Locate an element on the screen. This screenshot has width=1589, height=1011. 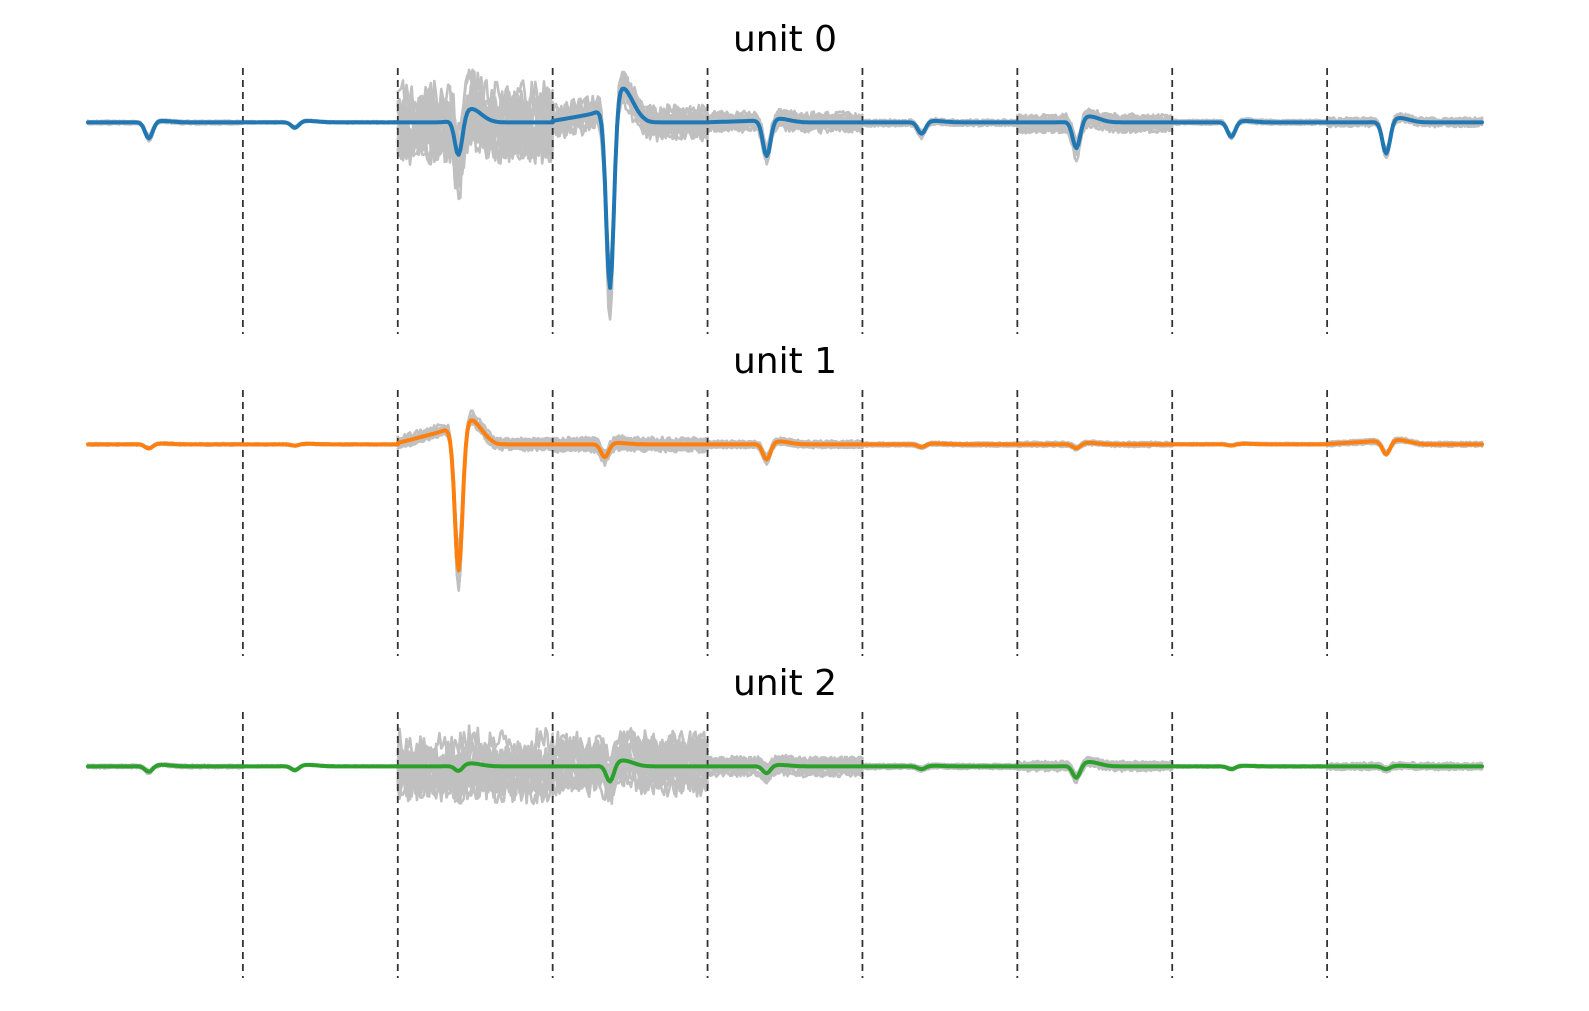
panel-title-unit-2: unit 2 is located at coordinates (785, 683).